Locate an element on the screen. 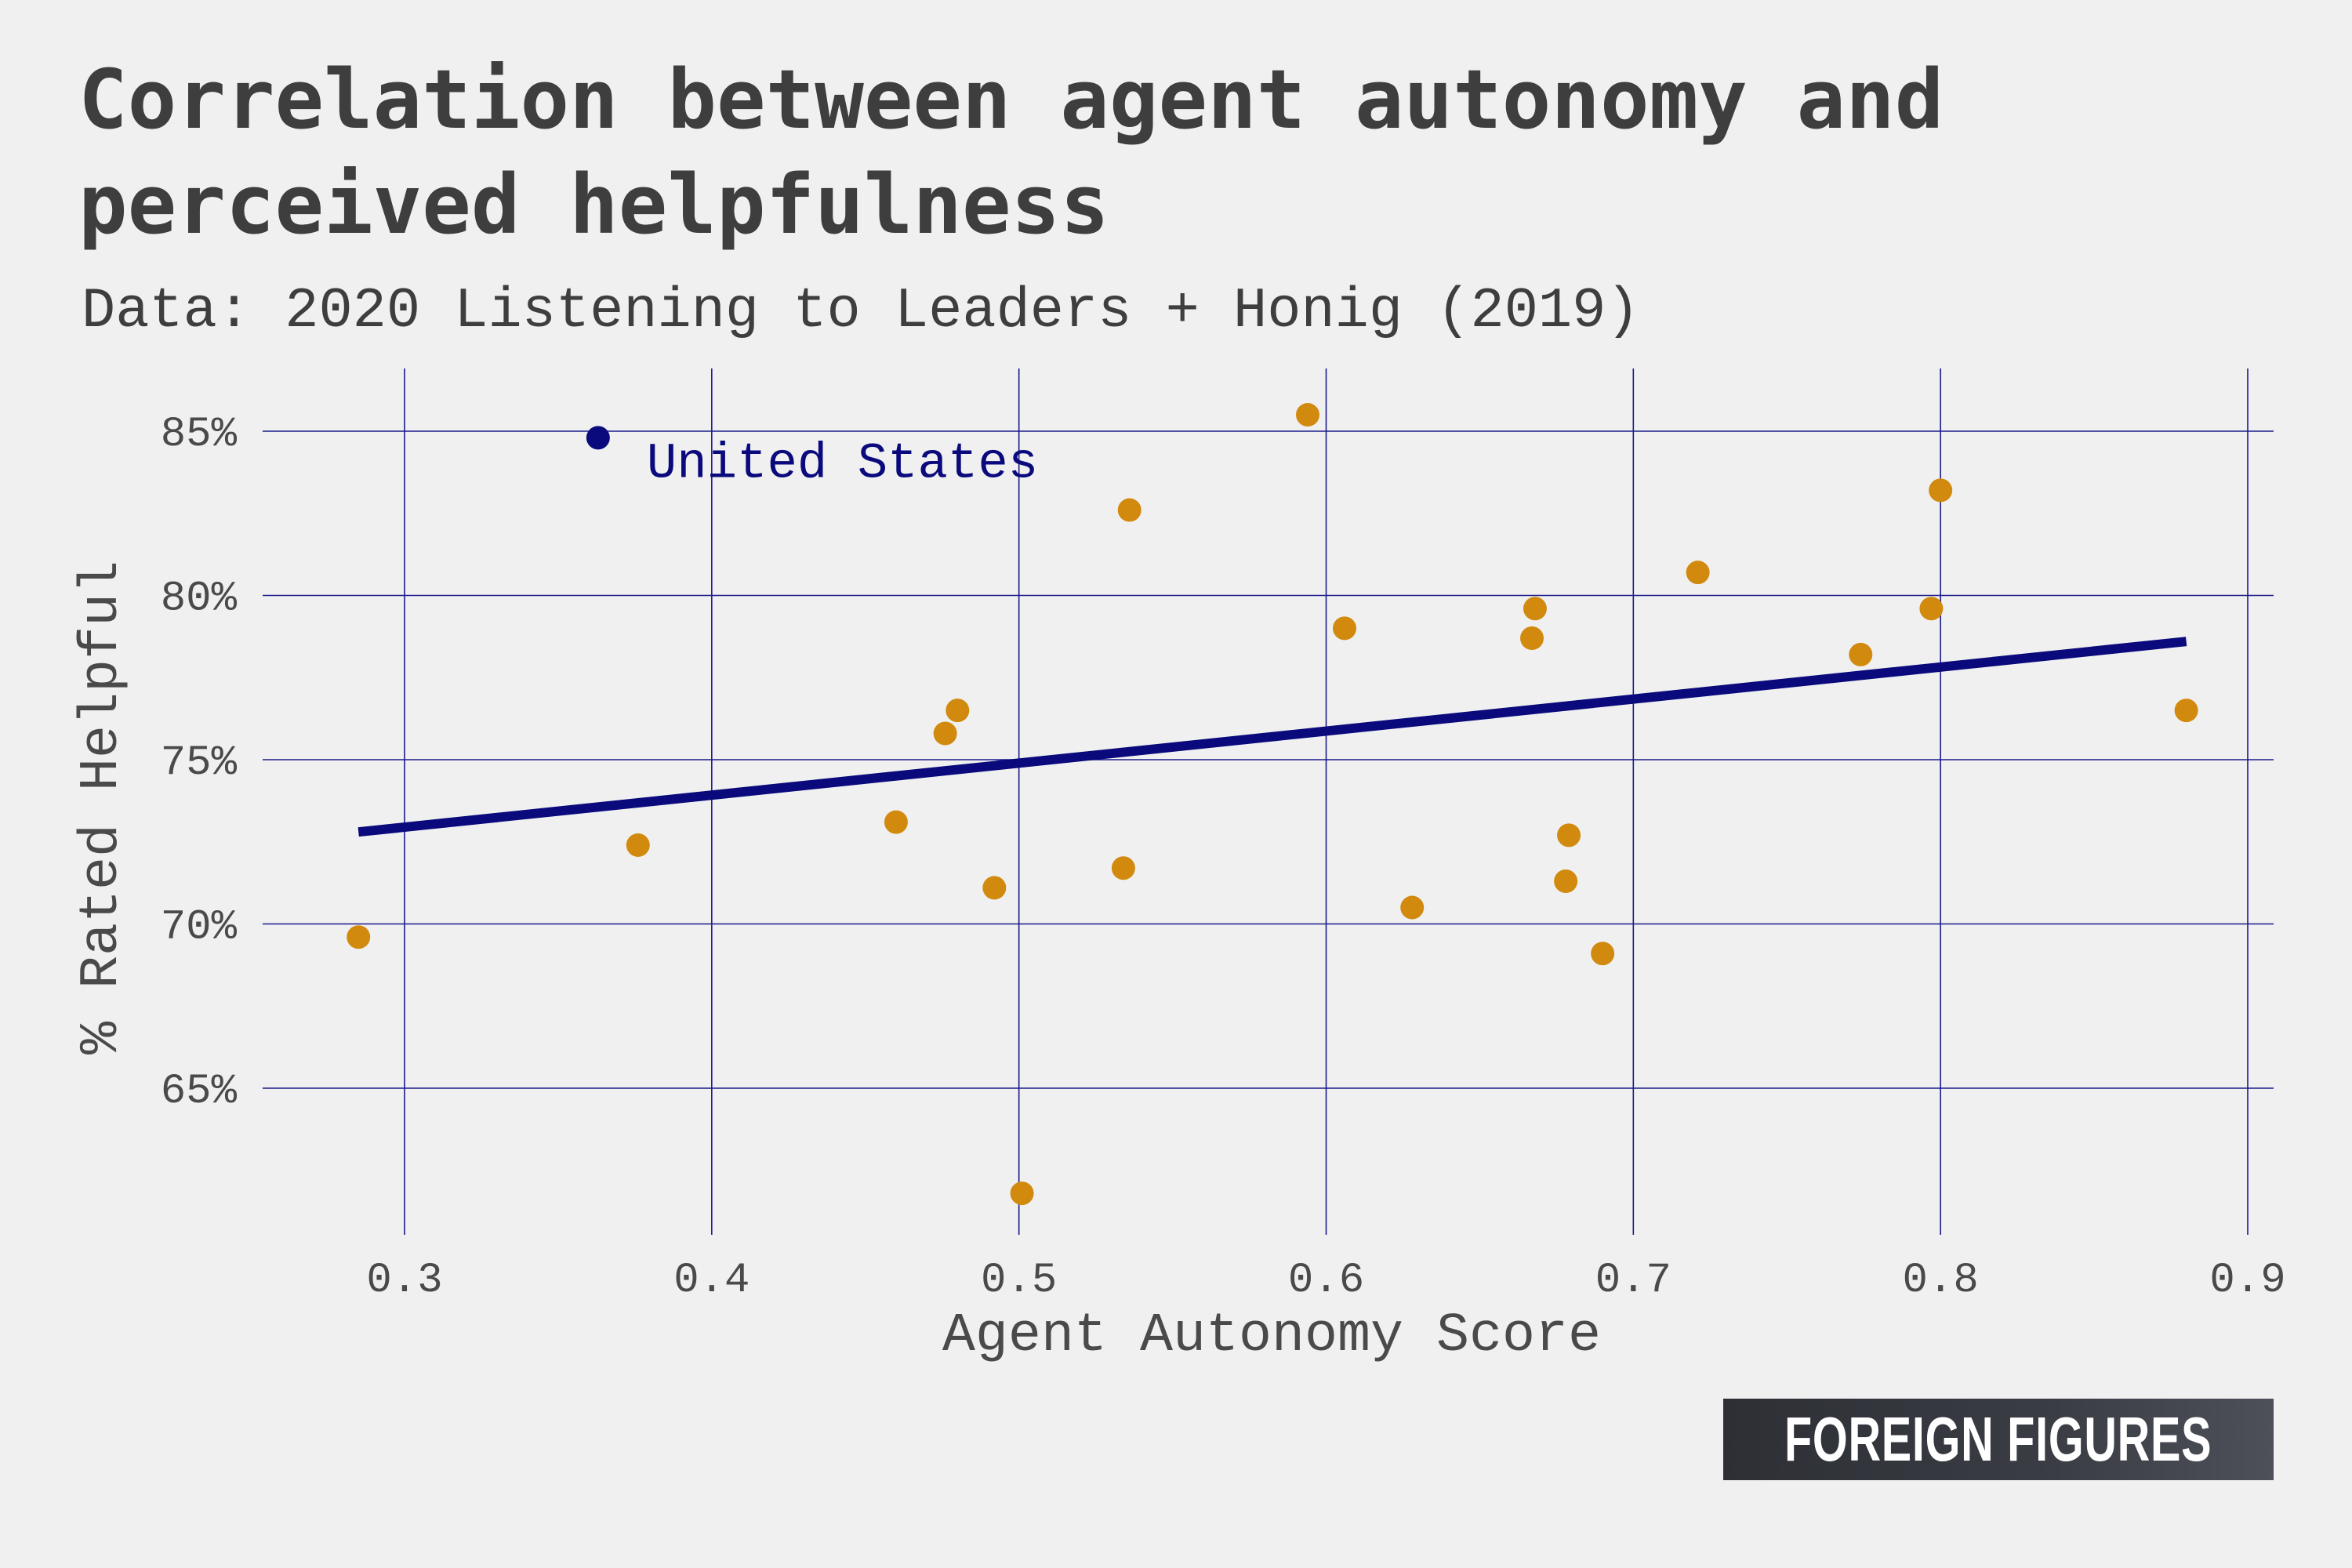 The image size is (2352, 1568). y-tick-label: 80% is located at coordinates (199, 599).